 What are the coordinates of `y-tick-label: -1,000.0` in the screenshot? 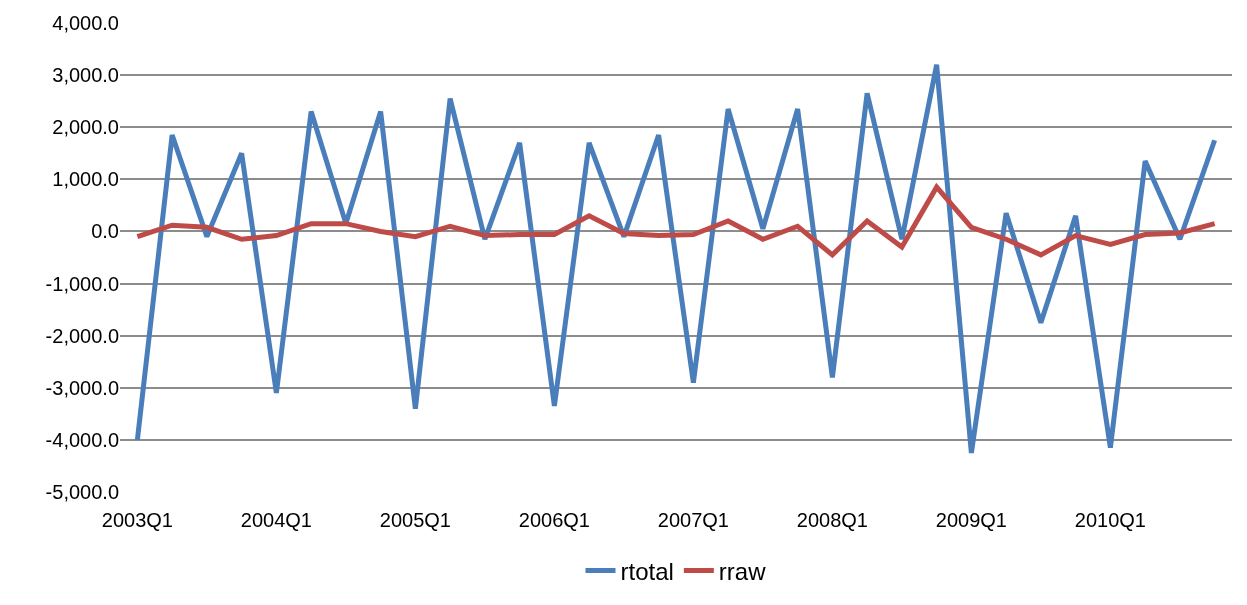 It's located at (82, 283).